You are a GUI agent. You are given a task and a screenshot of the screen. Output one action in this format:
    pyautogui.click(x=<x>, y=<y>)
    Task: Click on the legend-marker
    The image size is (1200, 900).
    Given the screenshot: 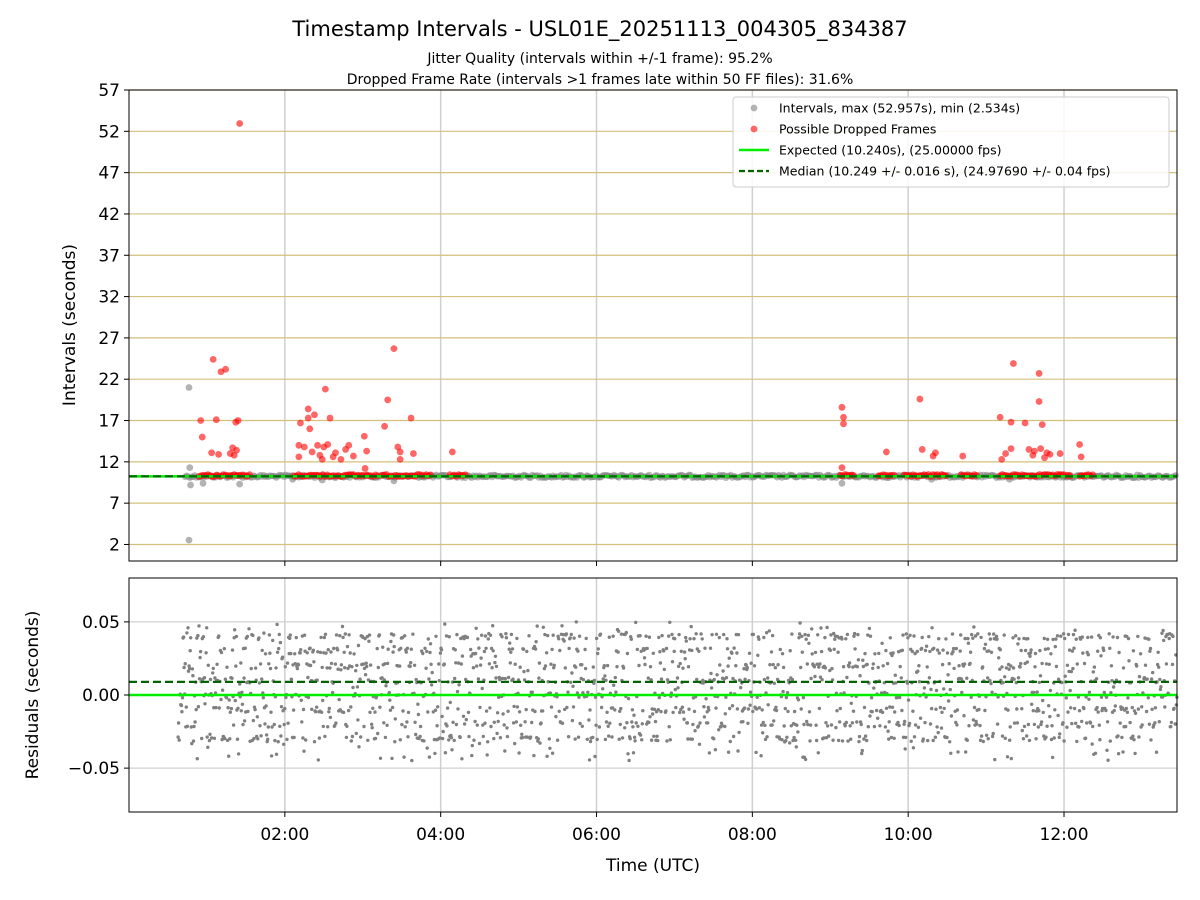 What is the action you would take?
    pyautogui.click(x=754, y=129)
    